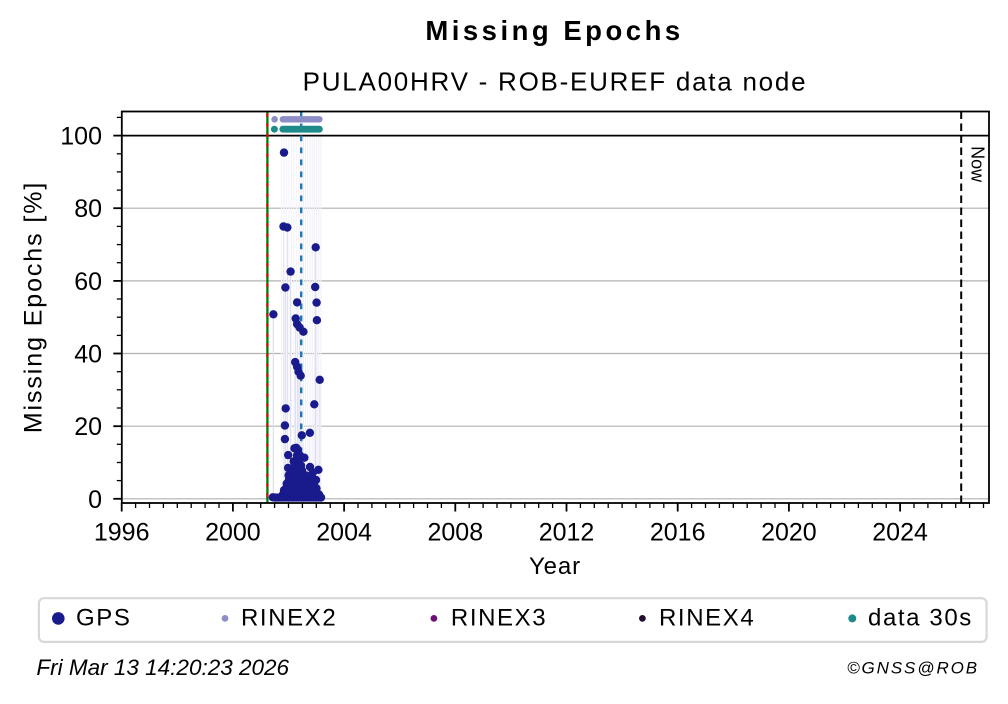  Describe the element at coordinates (289, 618) in the screenshot. I see `svg-text: RINEX2` at that location.